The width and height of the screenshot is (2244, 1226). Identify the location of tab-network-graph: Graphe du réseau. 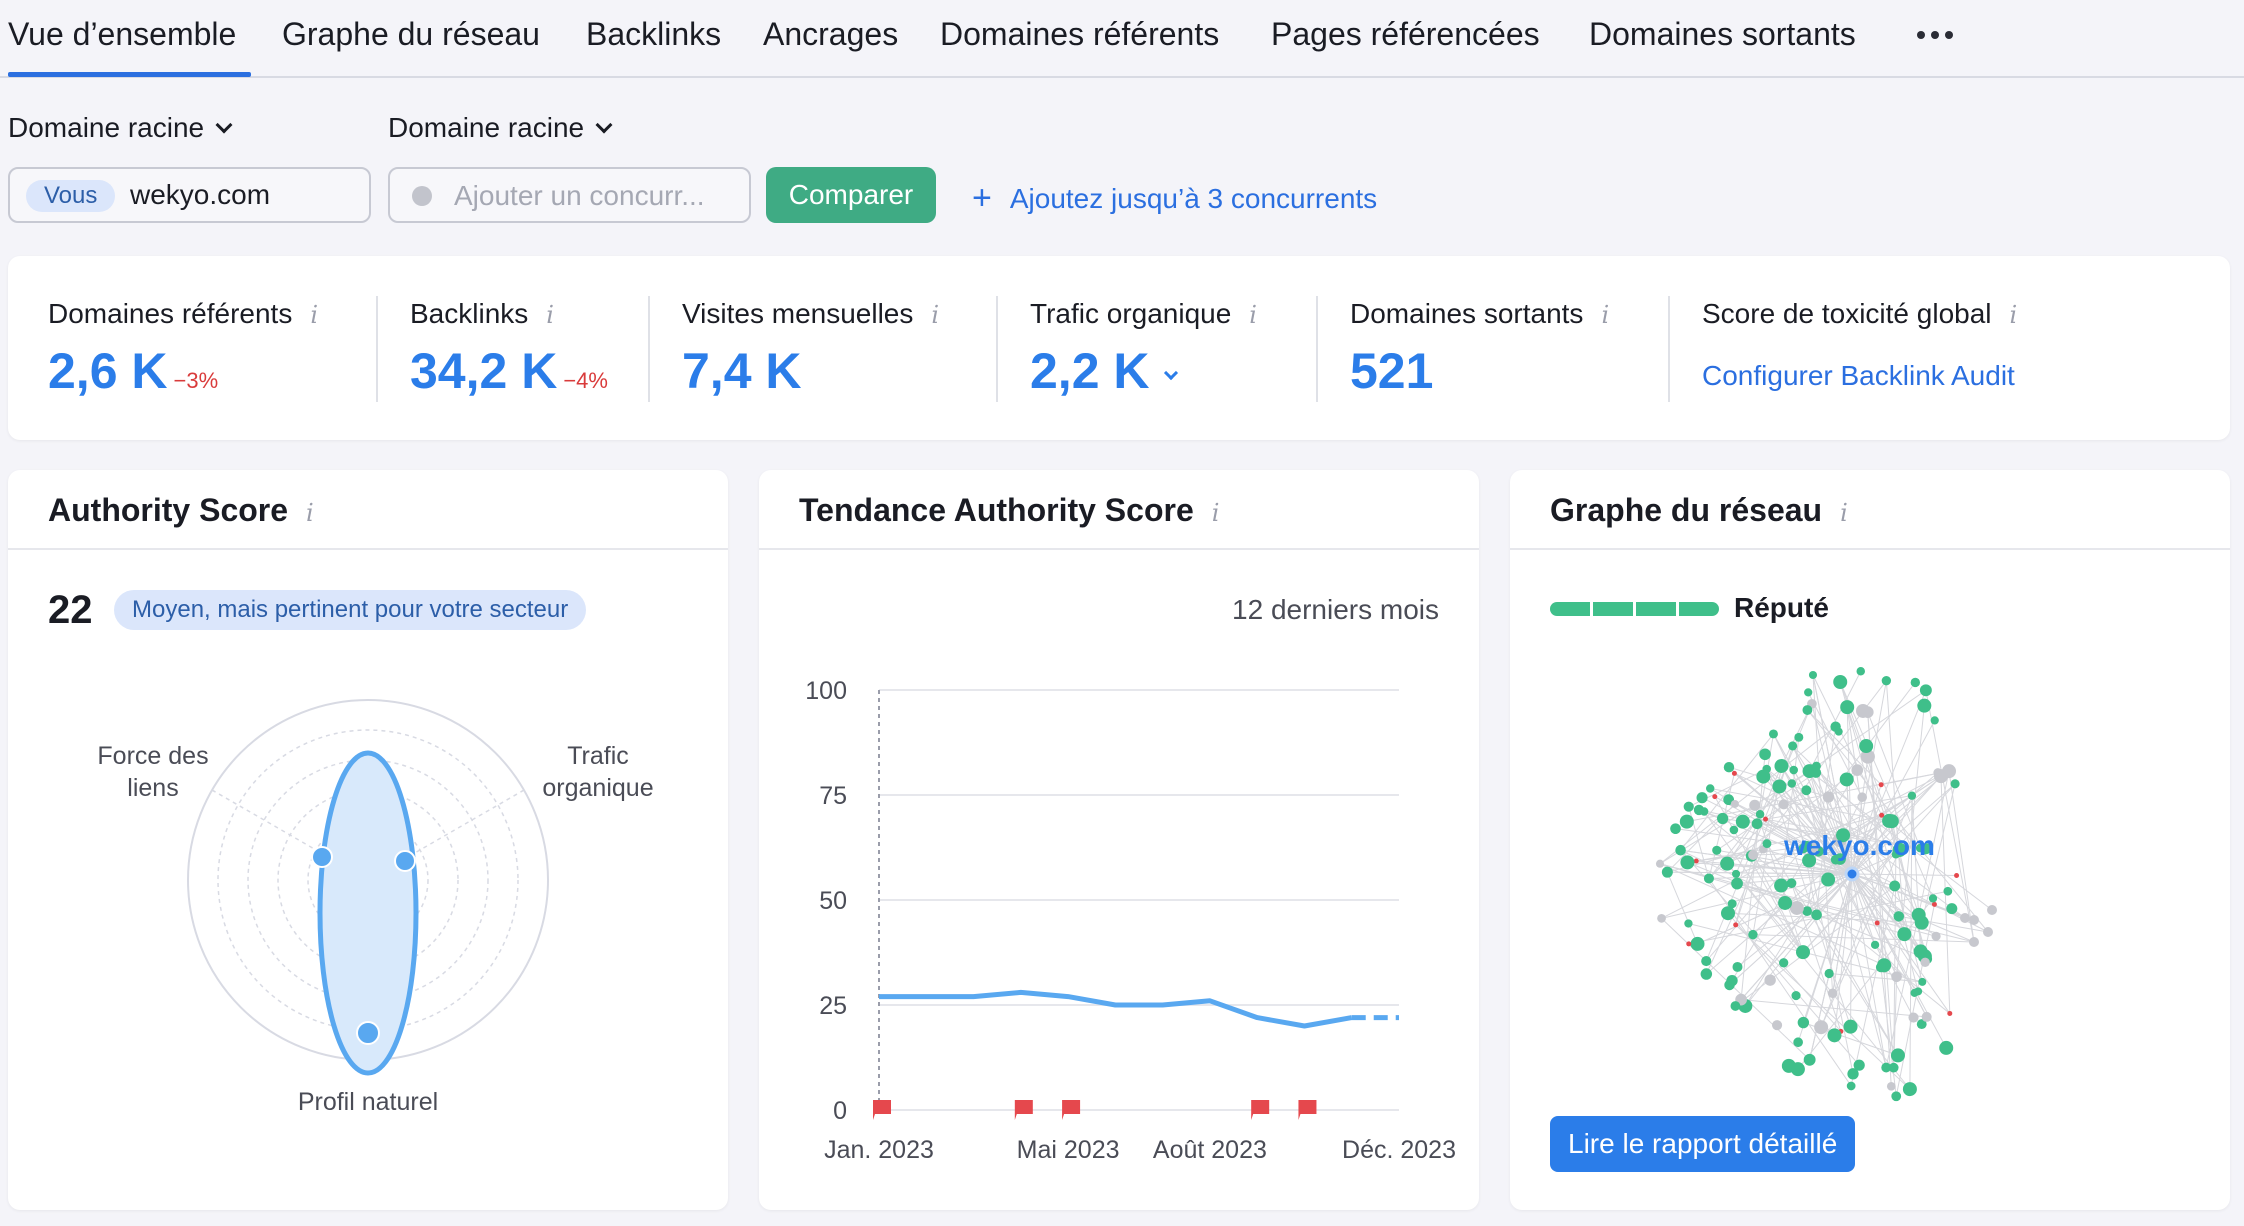
(411, 34).